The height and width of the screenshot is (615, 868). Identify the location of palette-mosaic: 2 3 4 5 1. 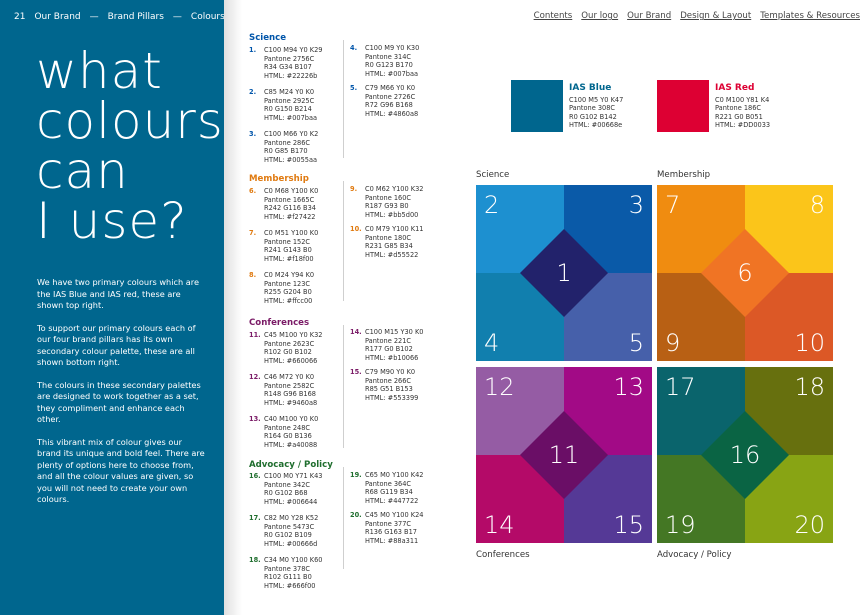
(564, 273).